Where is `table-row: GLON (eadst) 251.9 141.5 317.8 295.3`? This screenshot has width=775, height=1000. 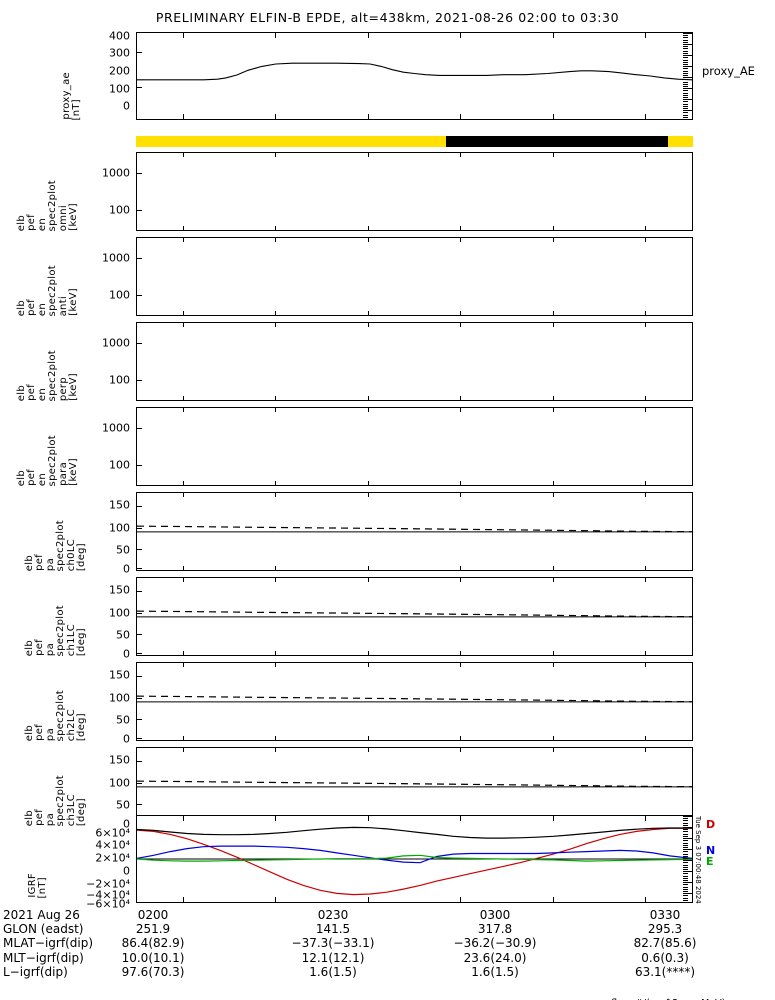
table-row: GLON (eadst) 251.9 141.5 317.8 295.3 is located at coordinates (387, 929).